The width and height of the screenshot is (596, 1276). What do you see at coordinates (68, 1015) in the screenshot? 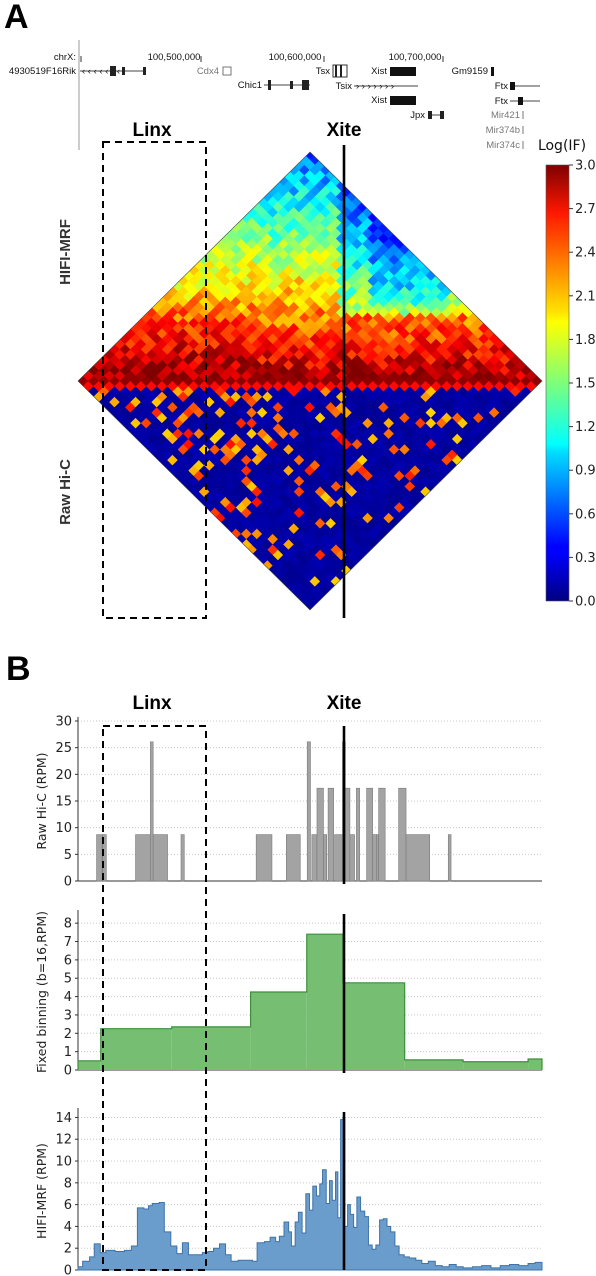
I see `fixed-ytick-label: 3` at bounding box center [68, 1015].